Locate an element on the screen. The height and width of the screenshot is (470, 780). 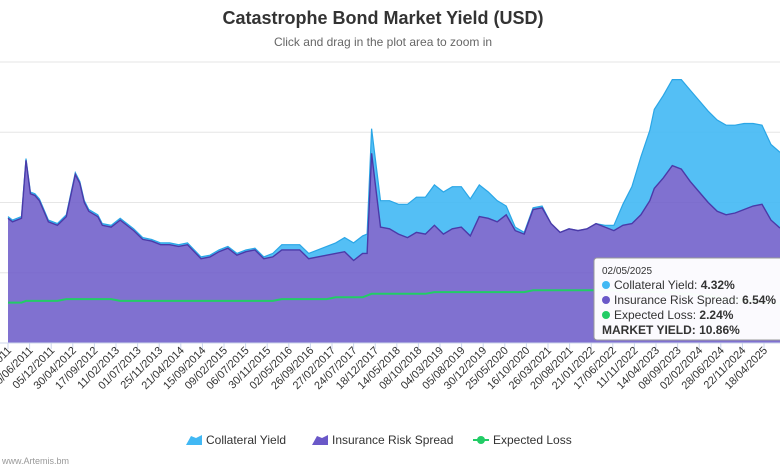
chart-title: Catastrophe Bond Market Yield (USD) is located at coordinates (382, 18).